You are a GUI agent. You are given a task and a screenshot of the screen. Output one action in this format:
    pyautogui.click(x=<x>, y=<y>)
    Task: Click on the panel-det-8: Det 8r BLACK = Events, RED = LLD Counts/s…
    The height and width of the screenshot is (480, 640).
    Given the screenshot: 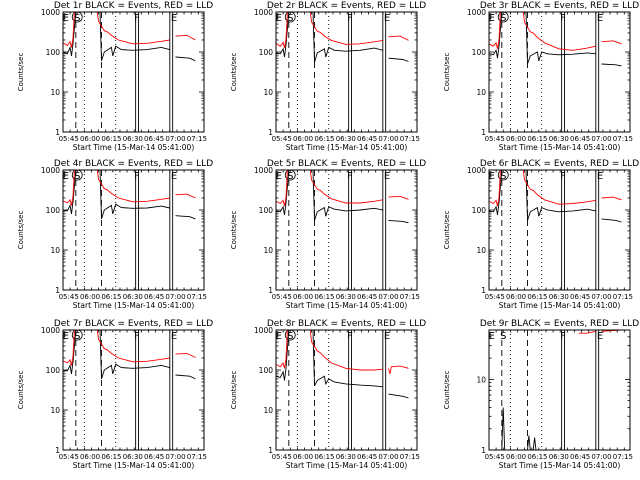 What is the action you would take?
    pyautogui.click(x=328, y=394)
    